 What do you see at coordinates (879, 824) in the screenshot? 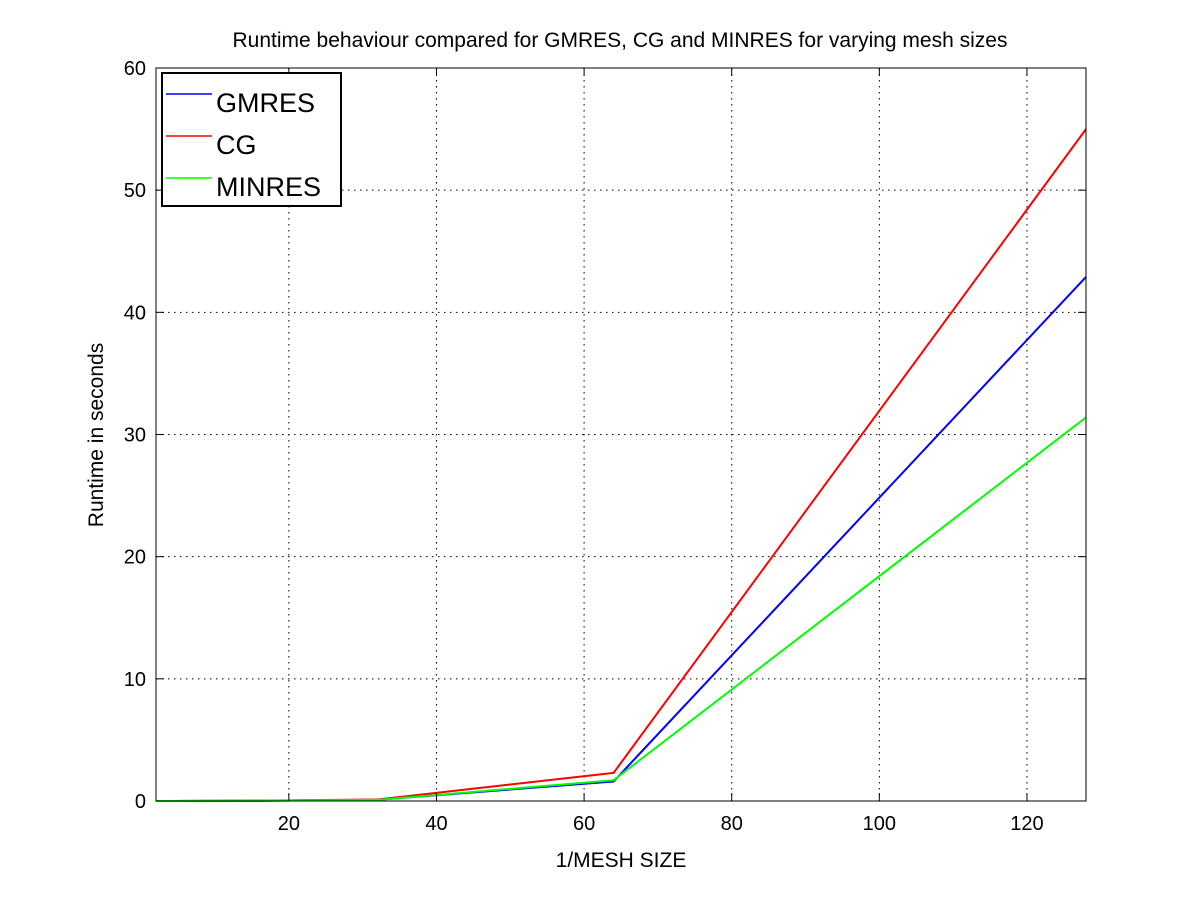
I see `x-tick-label: 100` at bounding box center [879, 824].